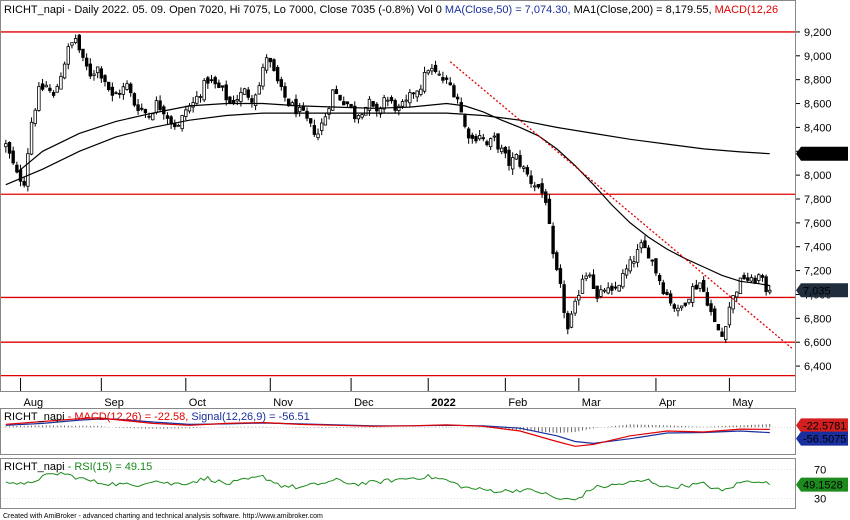 Image resolution: width=850 pixels, height=520 pixels. I want to click on ma50-header: MA(Close,50) = 7,074.30,, so click(508, 10).